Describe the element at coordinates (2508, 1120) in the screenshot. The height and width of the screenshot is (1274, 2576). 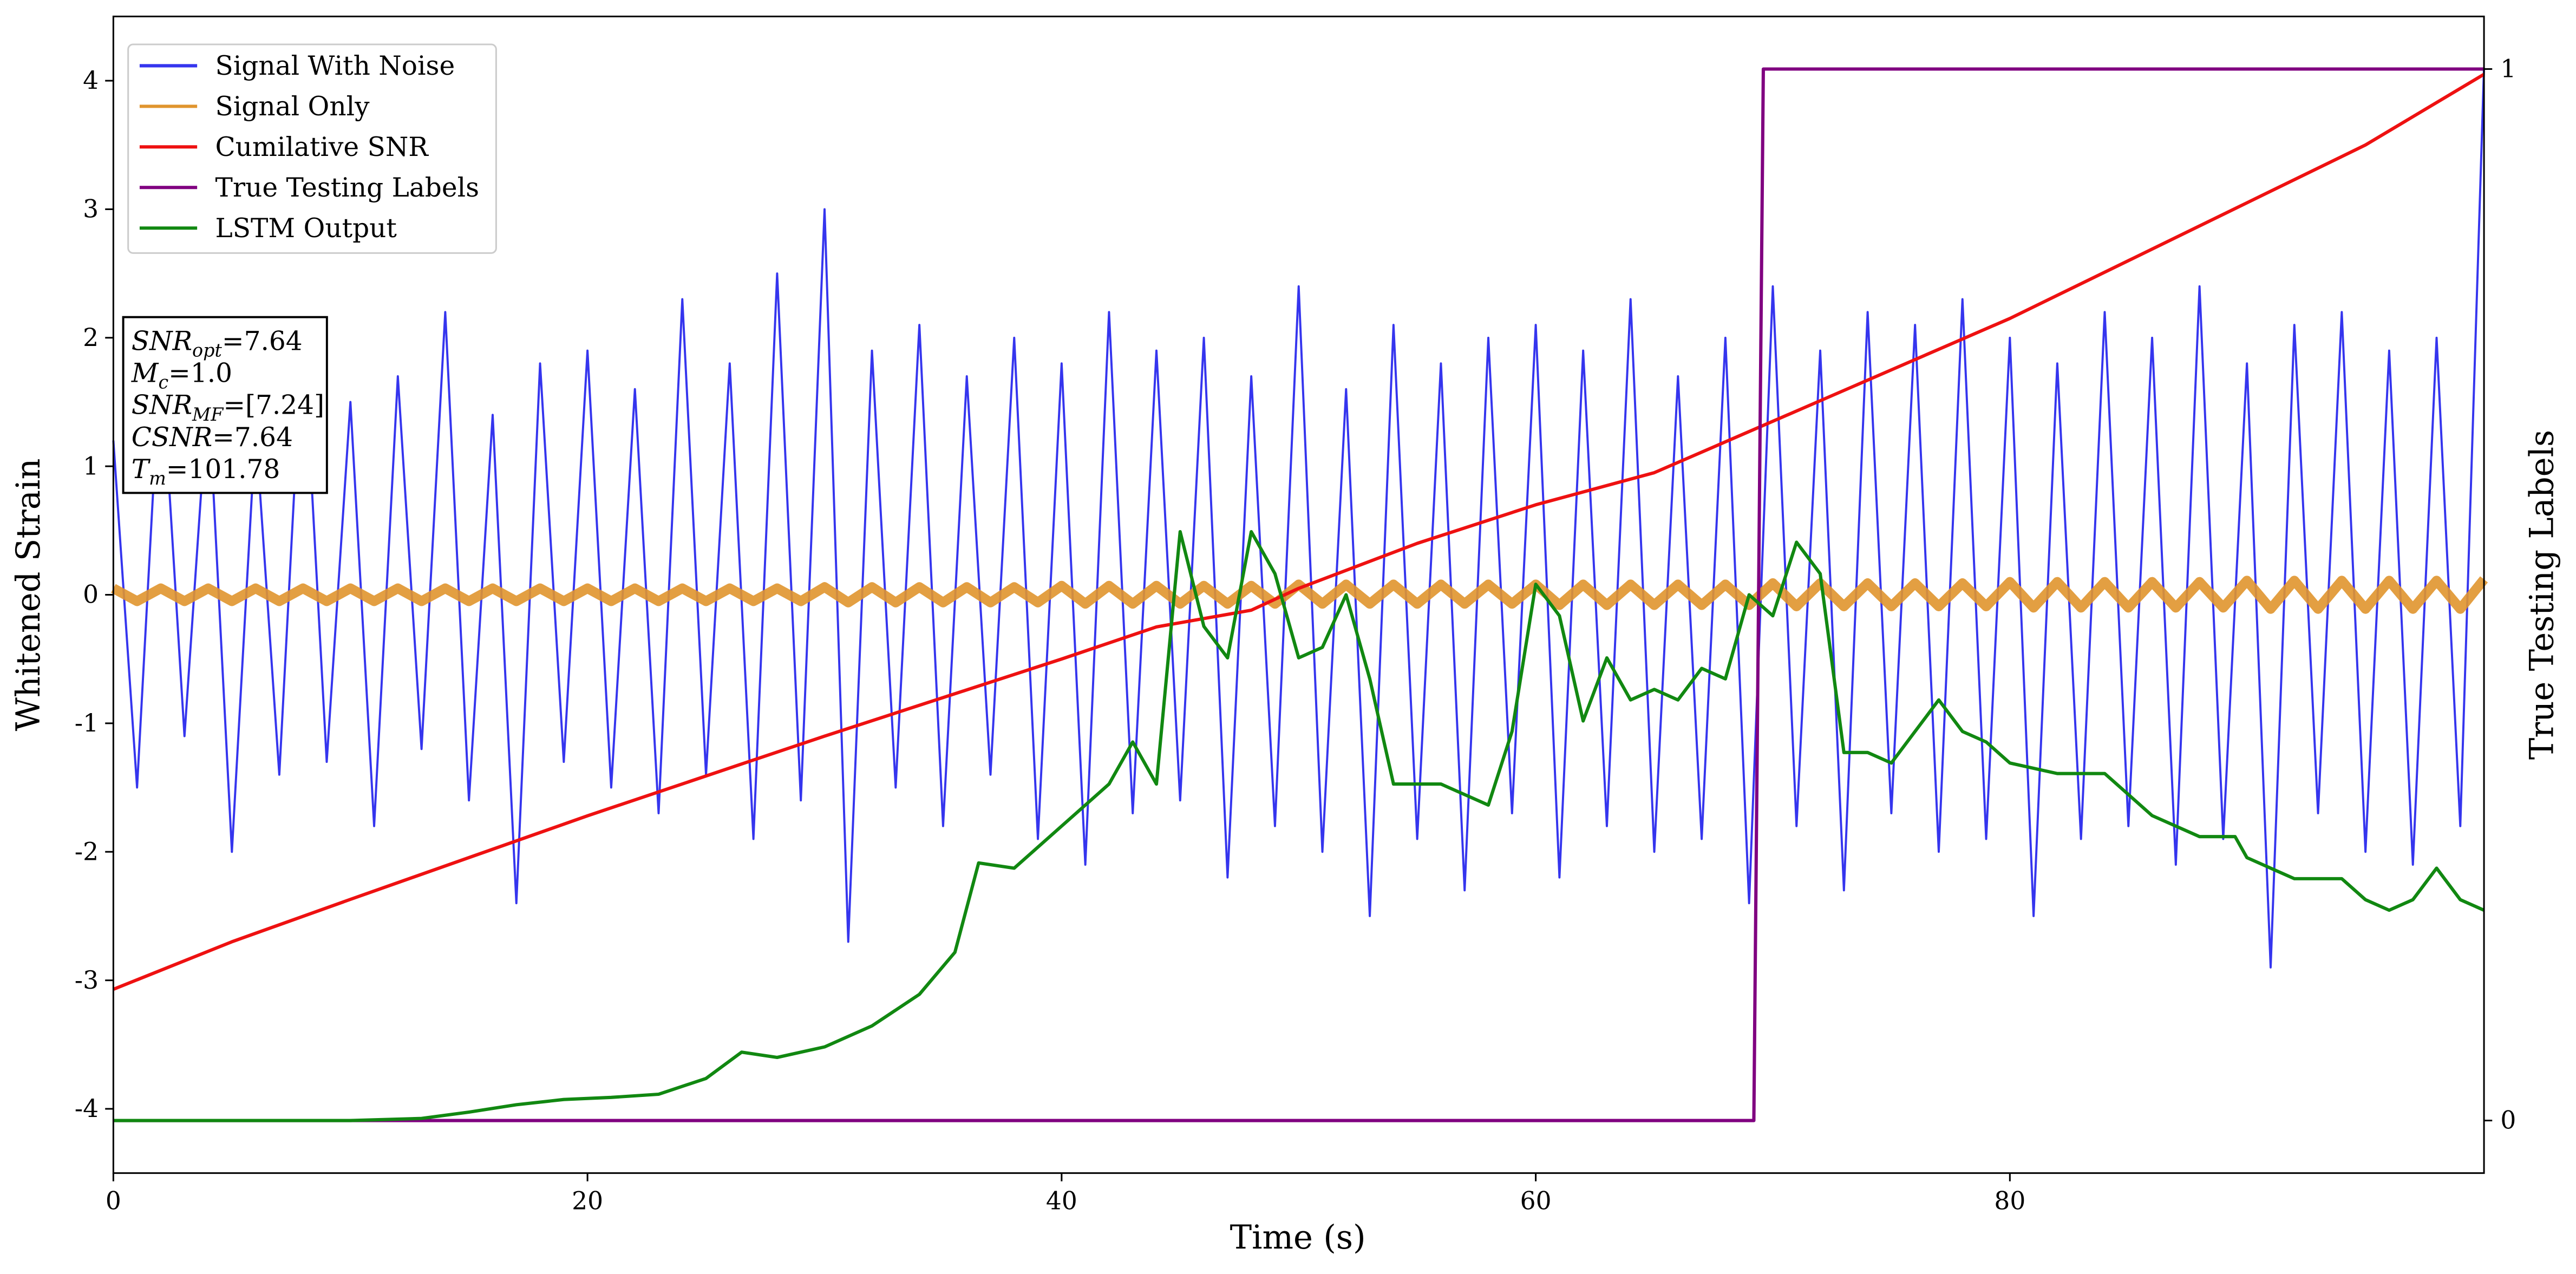
I see `y2-tick-label: 0` at that location.